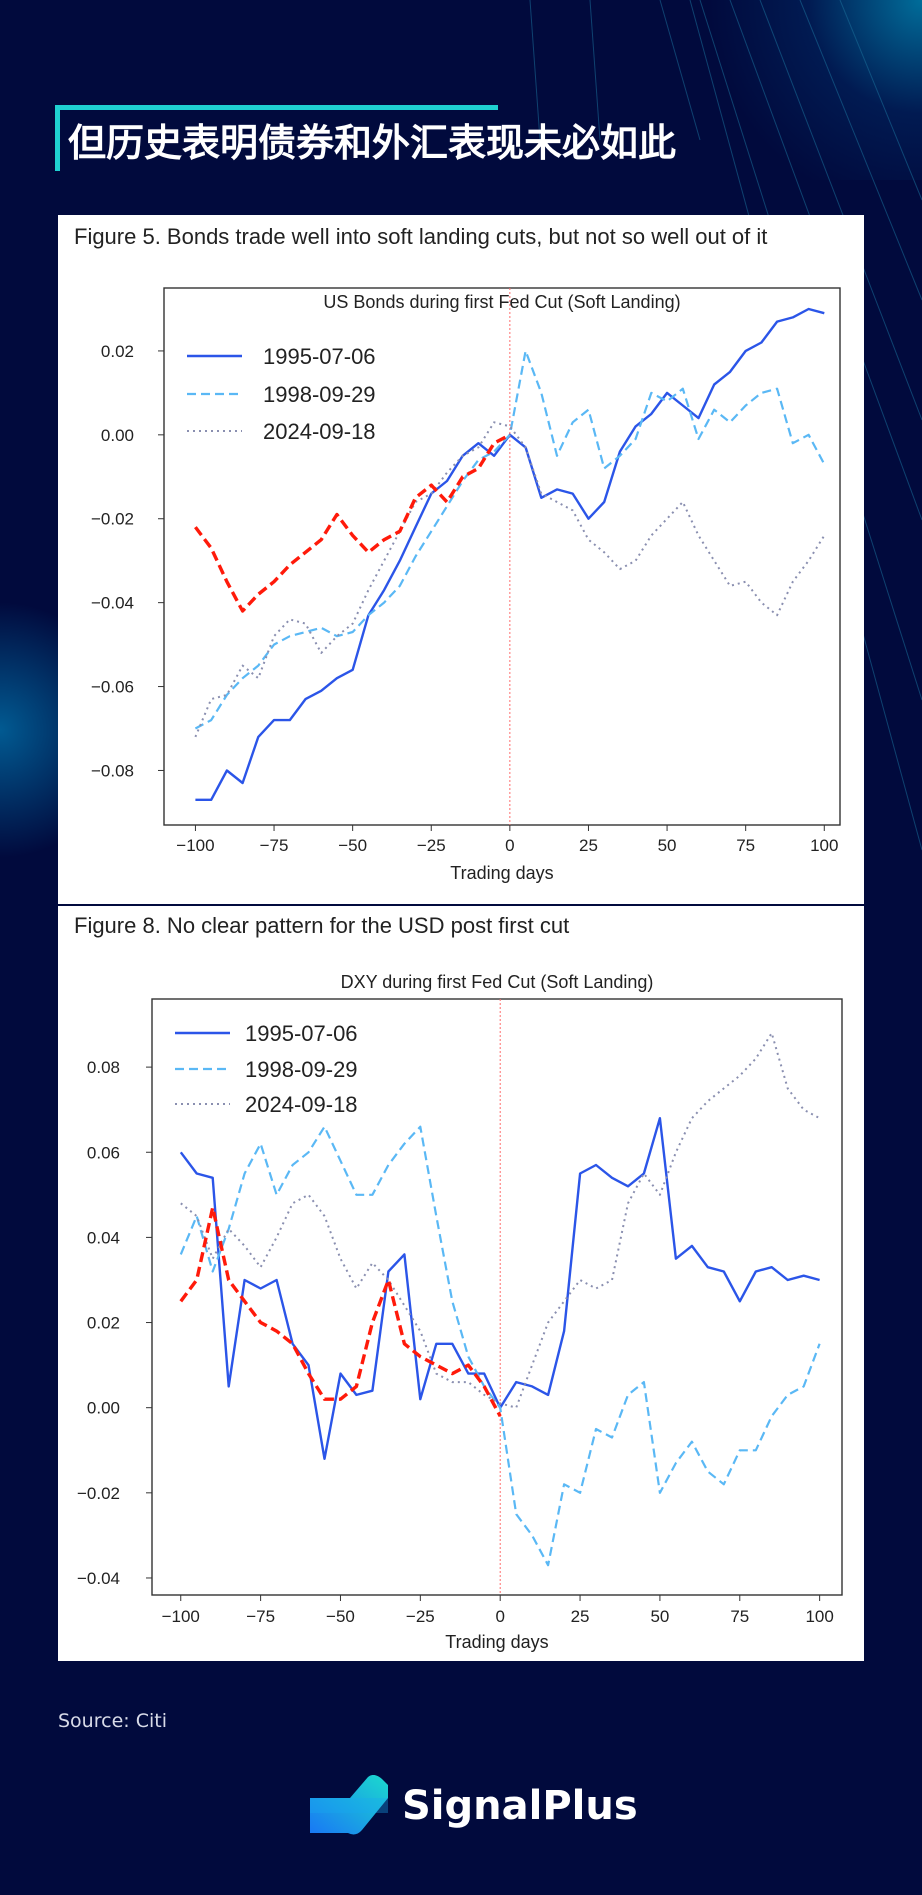 Image resolution: width=922 pixels, height=1895 pixels. Describe the element at coordinates (112, 687) in the screenshot. I see `y-tick-label: −0.06` at that location.